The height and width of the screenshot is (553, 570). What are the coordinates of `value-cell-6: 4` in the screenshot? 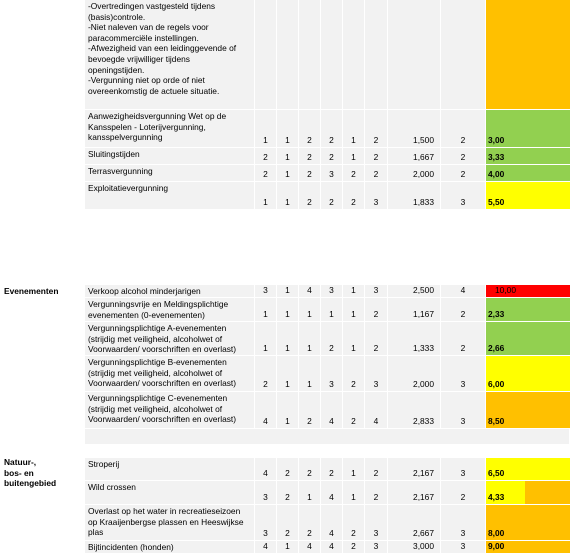 It's located at (376, 410).